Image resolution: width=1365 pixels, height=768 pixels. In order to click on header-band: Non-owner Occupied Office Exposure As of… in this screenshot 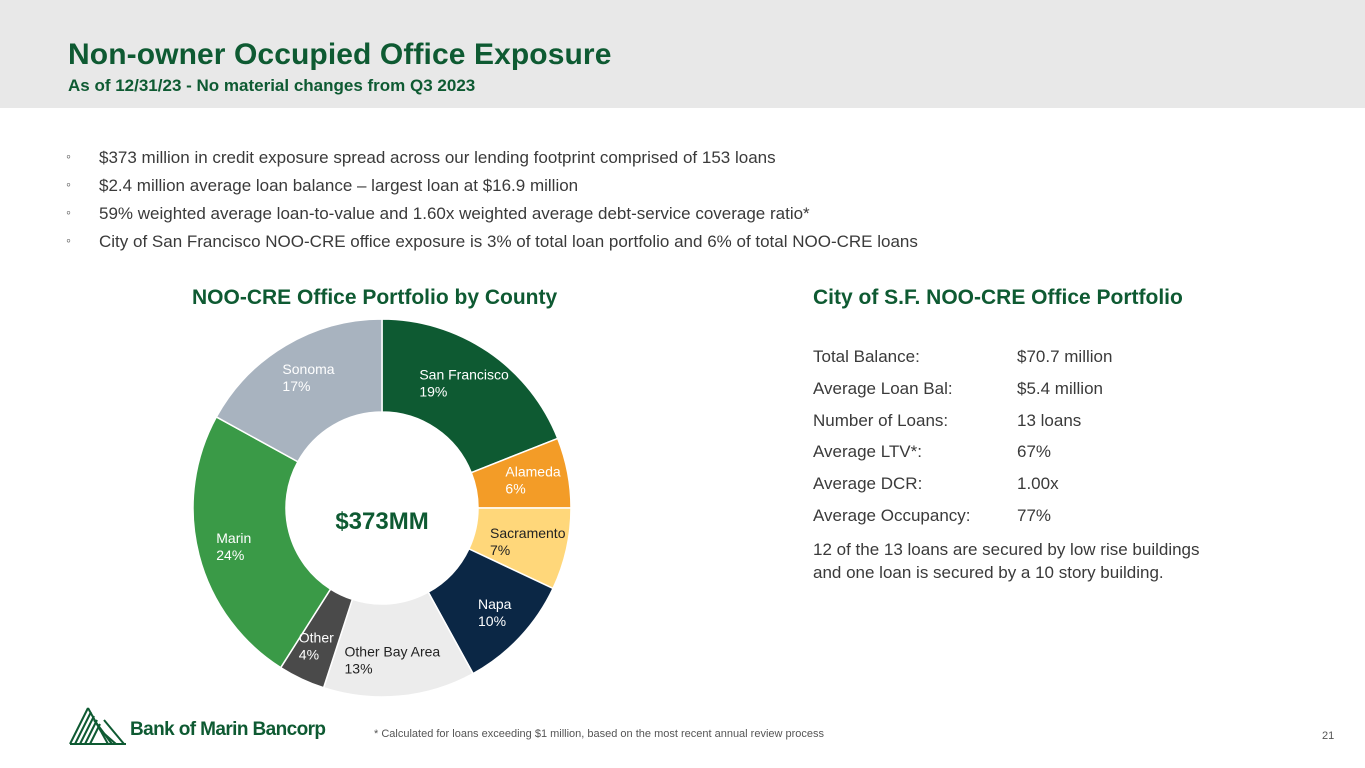, I will do `click(682, 54)`.